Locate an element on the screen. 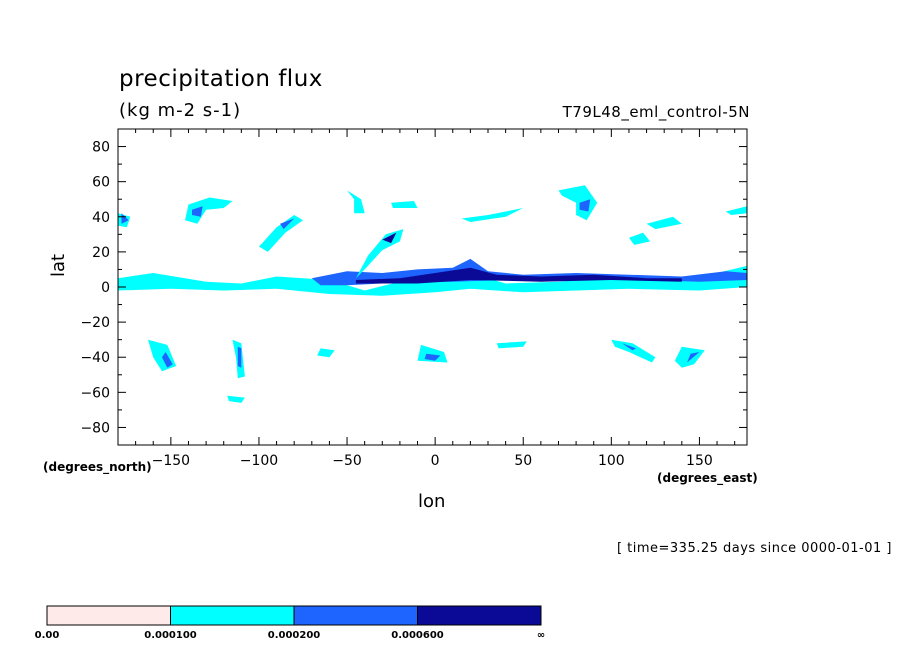 This screenshot has width=904, height=654. chart-title: precipitation flux is located at coordinates (221, 79).